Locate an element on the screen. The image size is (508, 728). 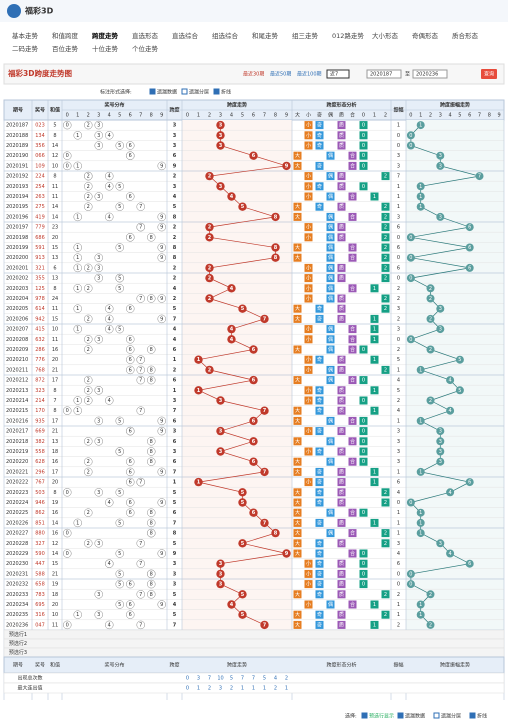
shape-label: 奇 is located at coordinates (319, 471).